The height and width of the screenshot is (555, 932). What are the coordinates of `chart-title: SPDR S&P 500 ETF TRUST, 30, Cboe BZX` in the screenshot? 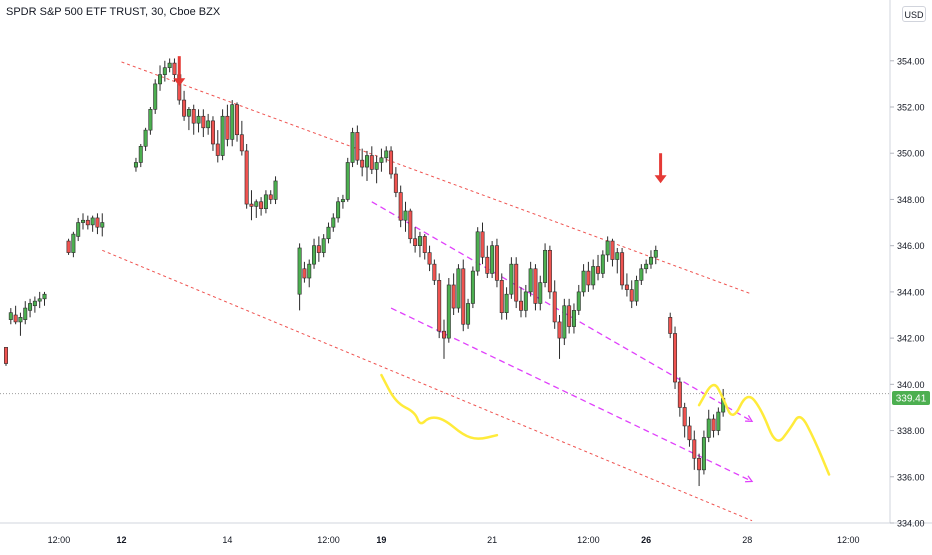 It's located at (113, 12).